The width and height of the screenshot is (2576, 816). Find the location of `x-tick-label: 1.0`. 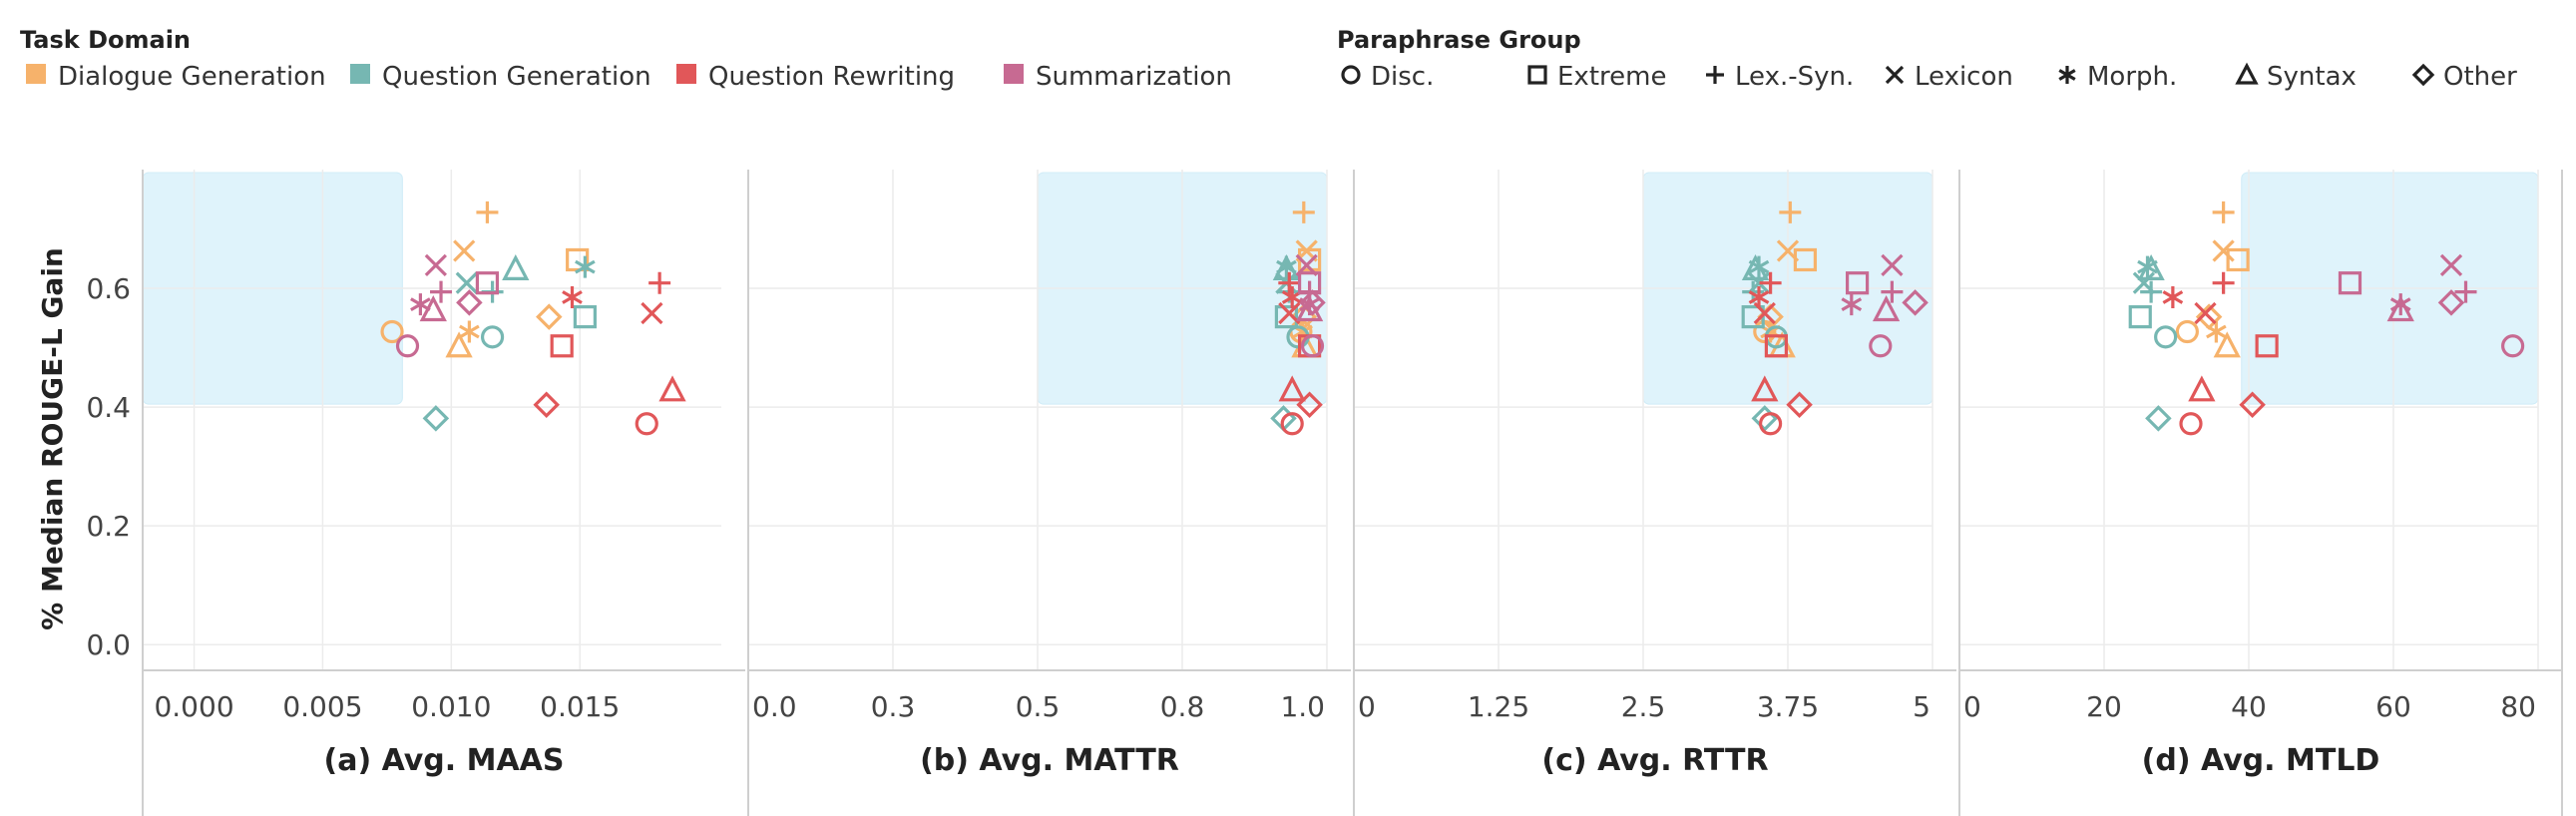

x-tick-label: 1.0 is located at coordinates (1302, 706).